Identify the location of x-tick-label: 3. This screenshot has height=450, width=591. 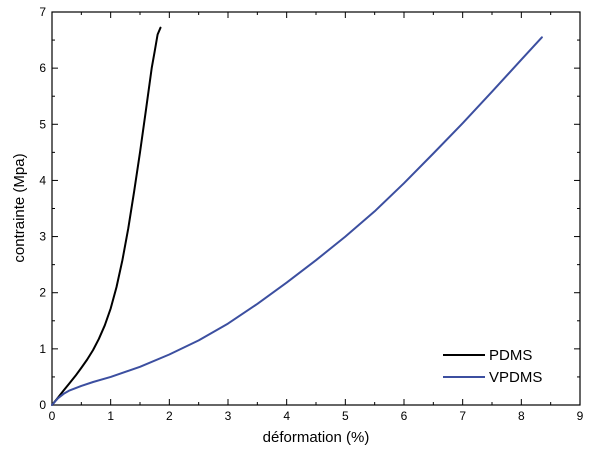
(228, 416).